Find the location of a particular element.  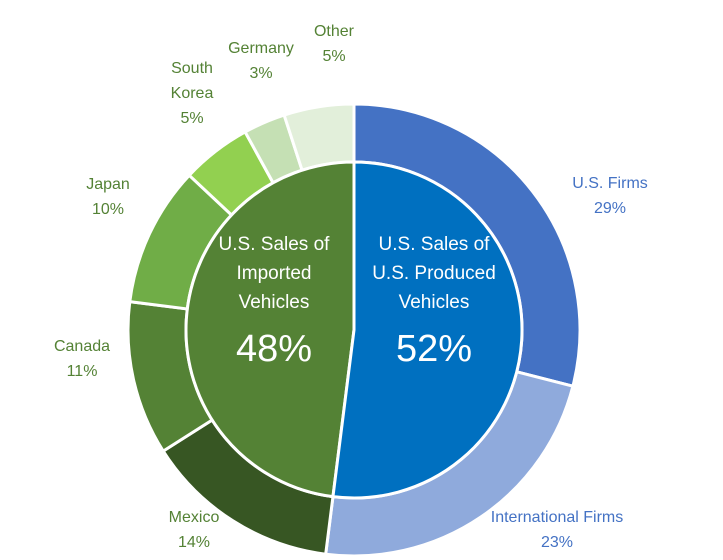

inner-label-imported: U.S. Sales of Imported Vehicles is located at coordinates (275, 273).